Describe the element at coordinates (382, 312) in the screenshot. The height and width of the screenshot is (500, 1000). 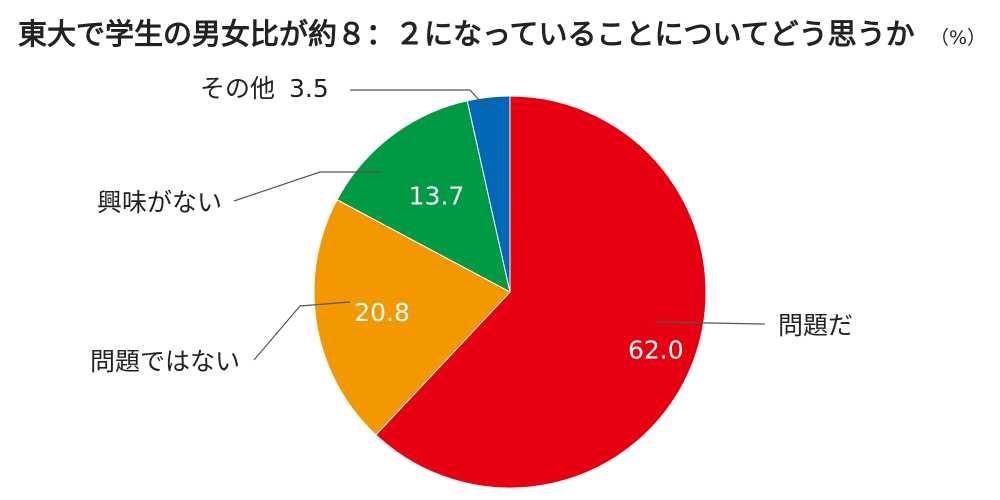
I see `value-label-1: 20.8` at that location.